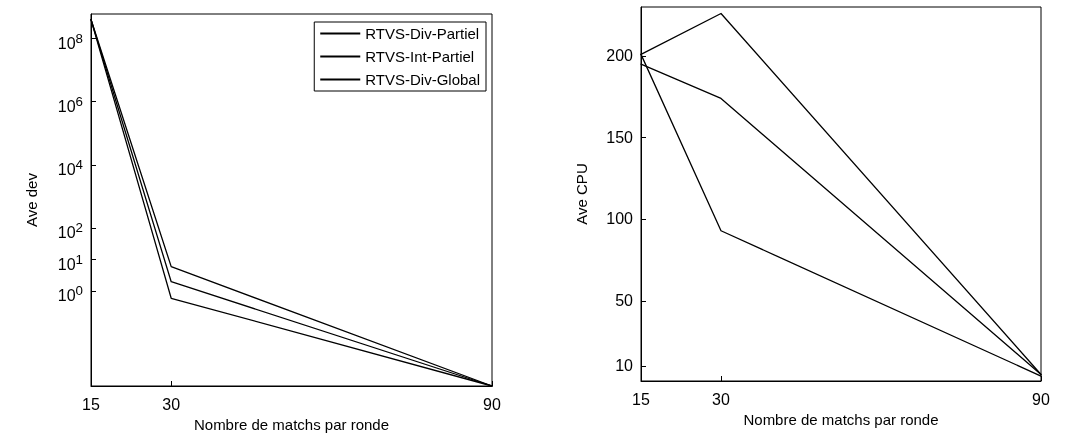 Image resolution: width=1068 pixels, height=438 pixels. I want to click on y-tick-label: 10$^{1}$, so click(69, 262).